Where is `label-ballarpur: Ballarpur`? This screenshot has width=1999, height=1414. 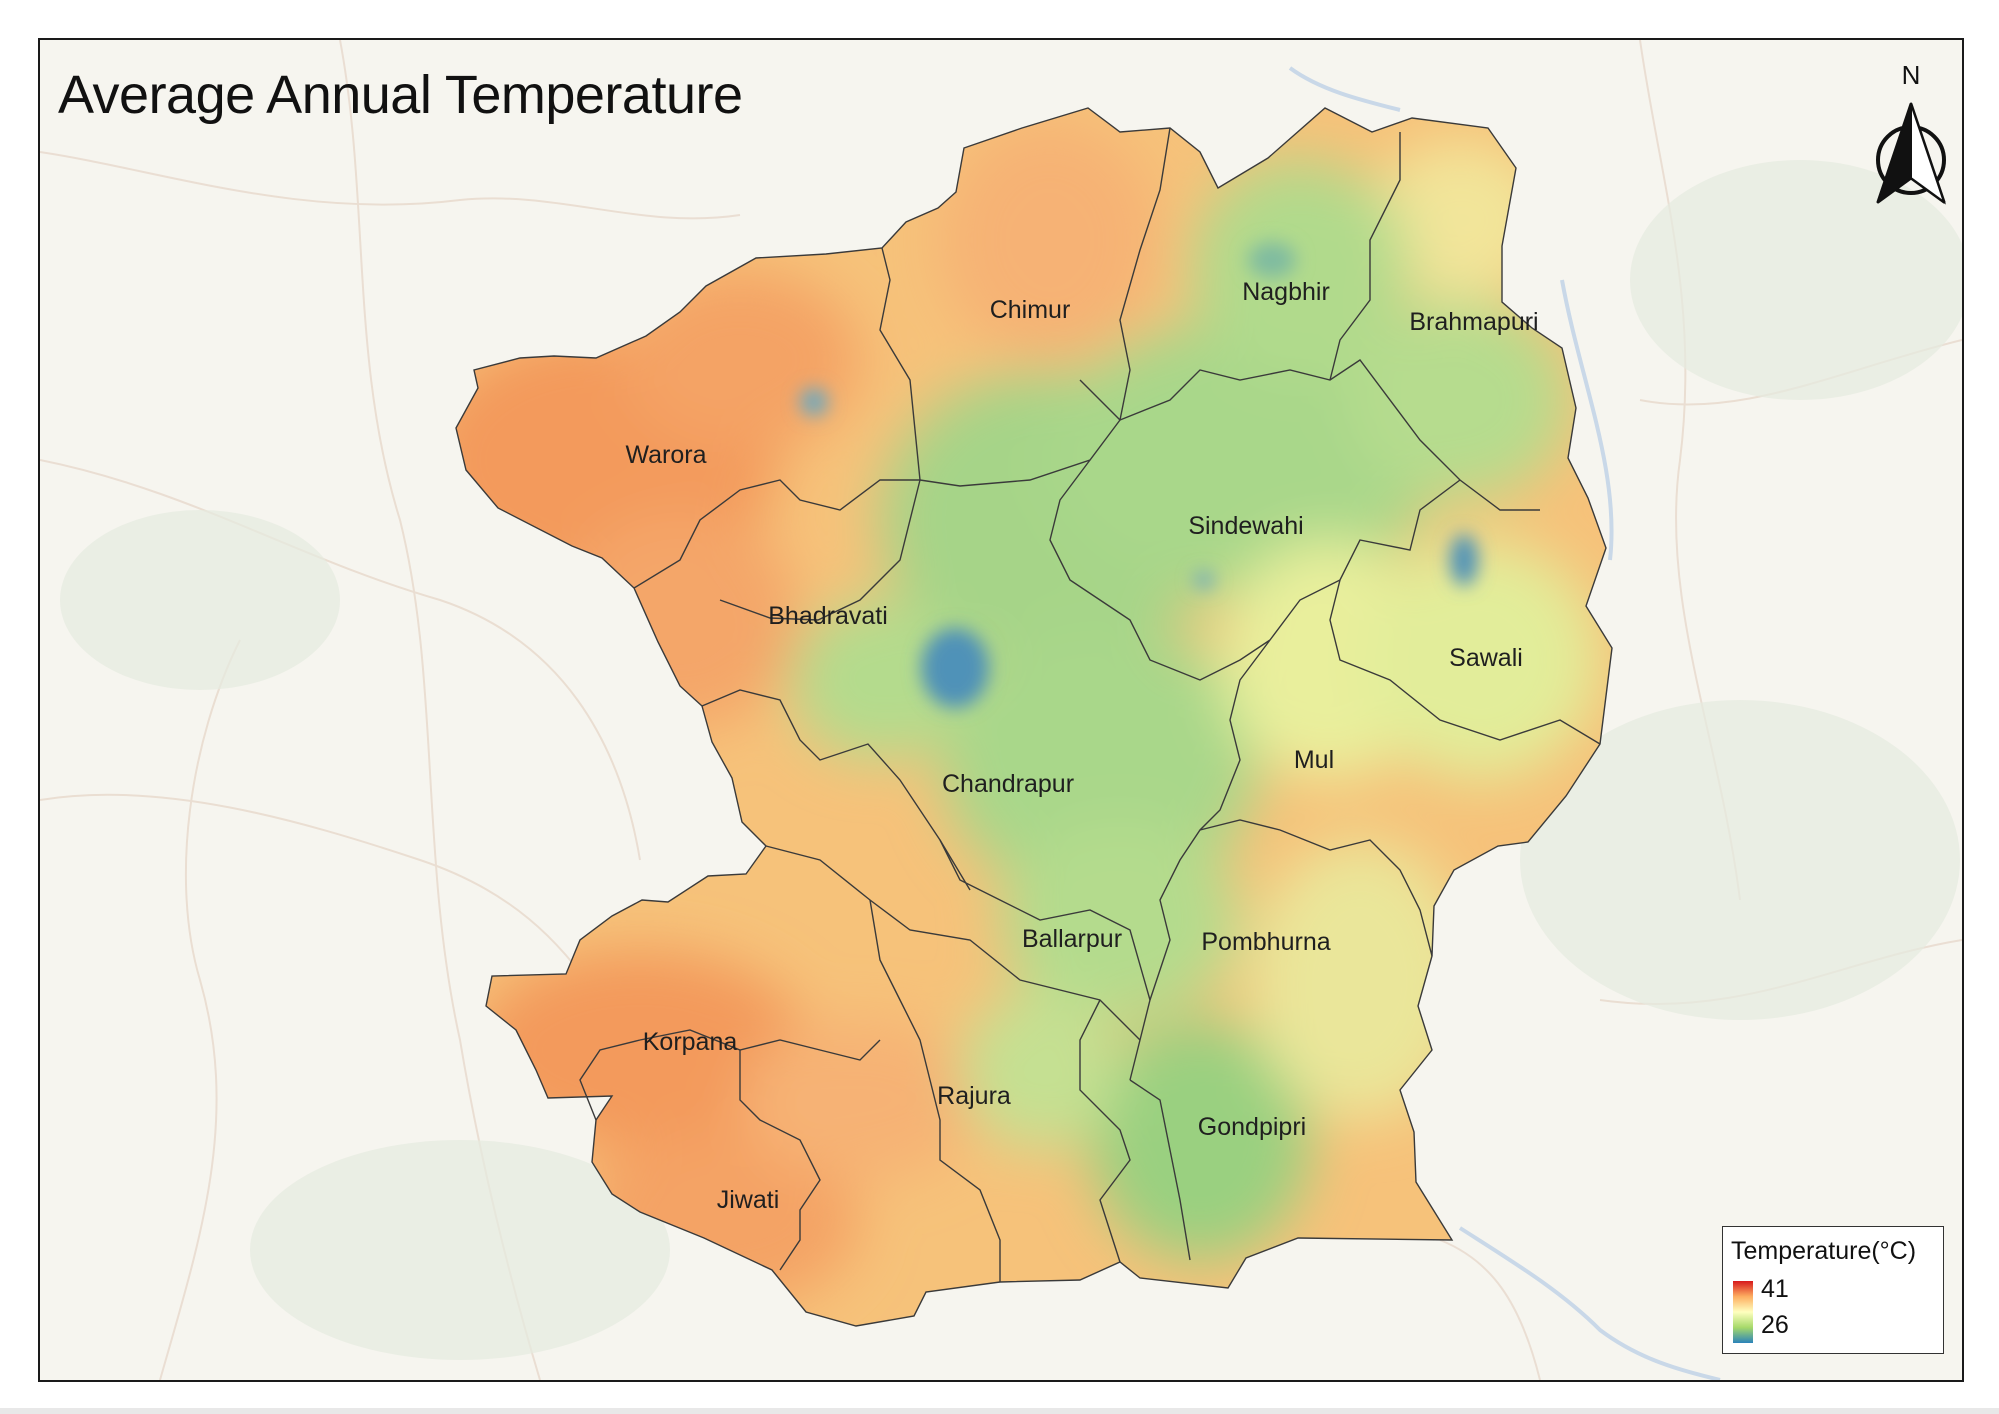 label-ballarpur: Ballarpur is located at coordinates (1072, 939).